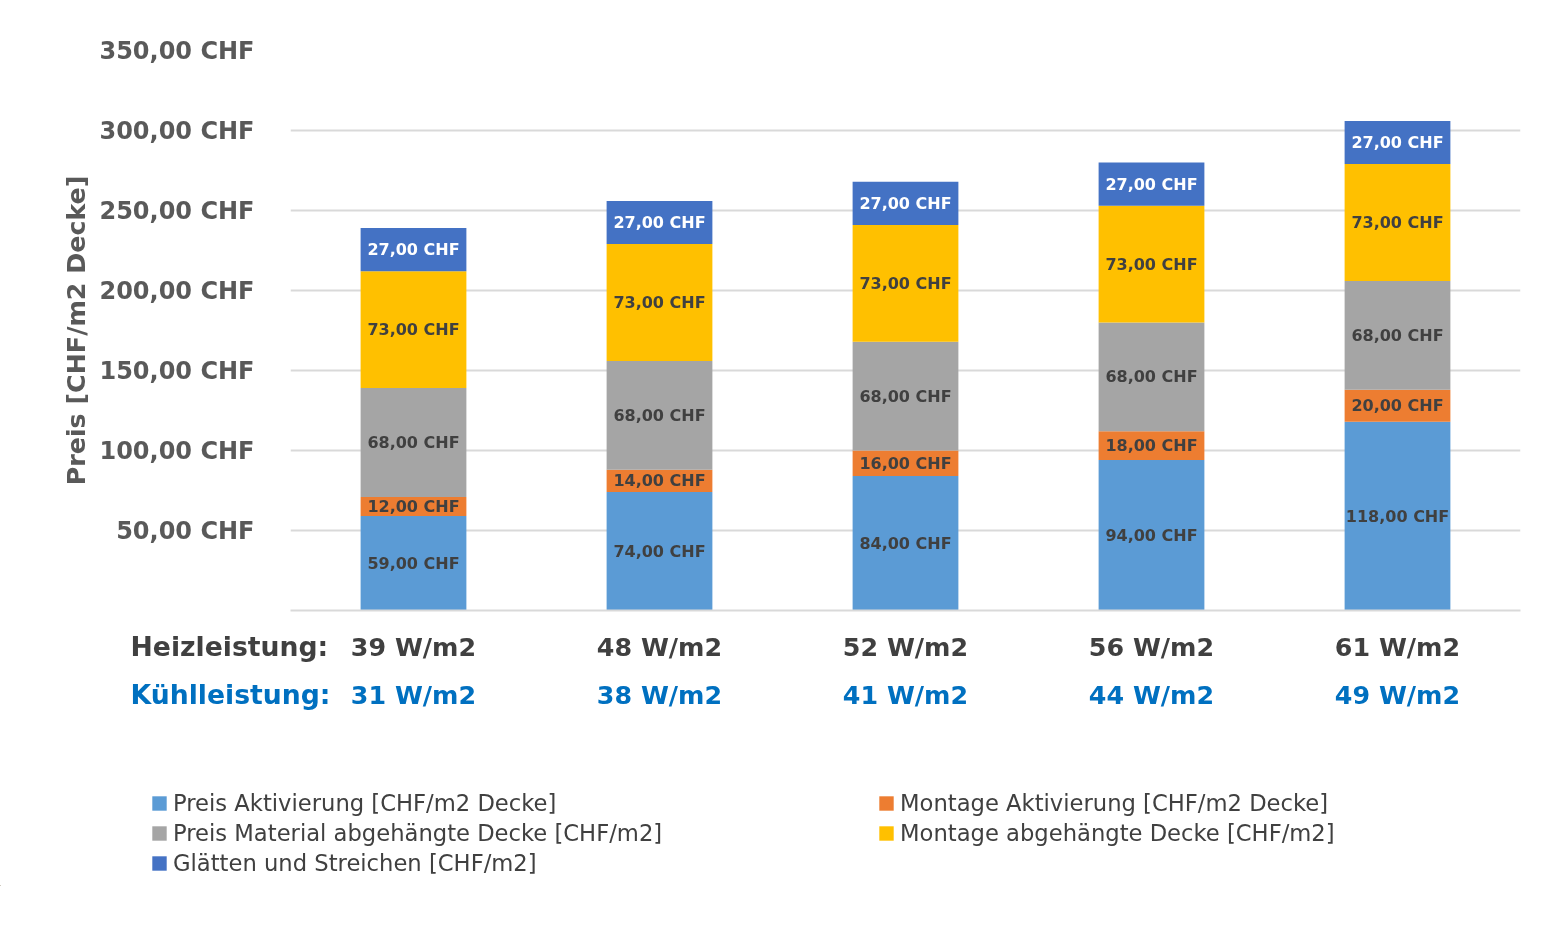 The height and width of the screenshot is (927, 1567). What do you see at coordinates (1151, 446) in the screenshot?
I see `data-label: 18,00 CHF` at bounding box center [1151, 446].